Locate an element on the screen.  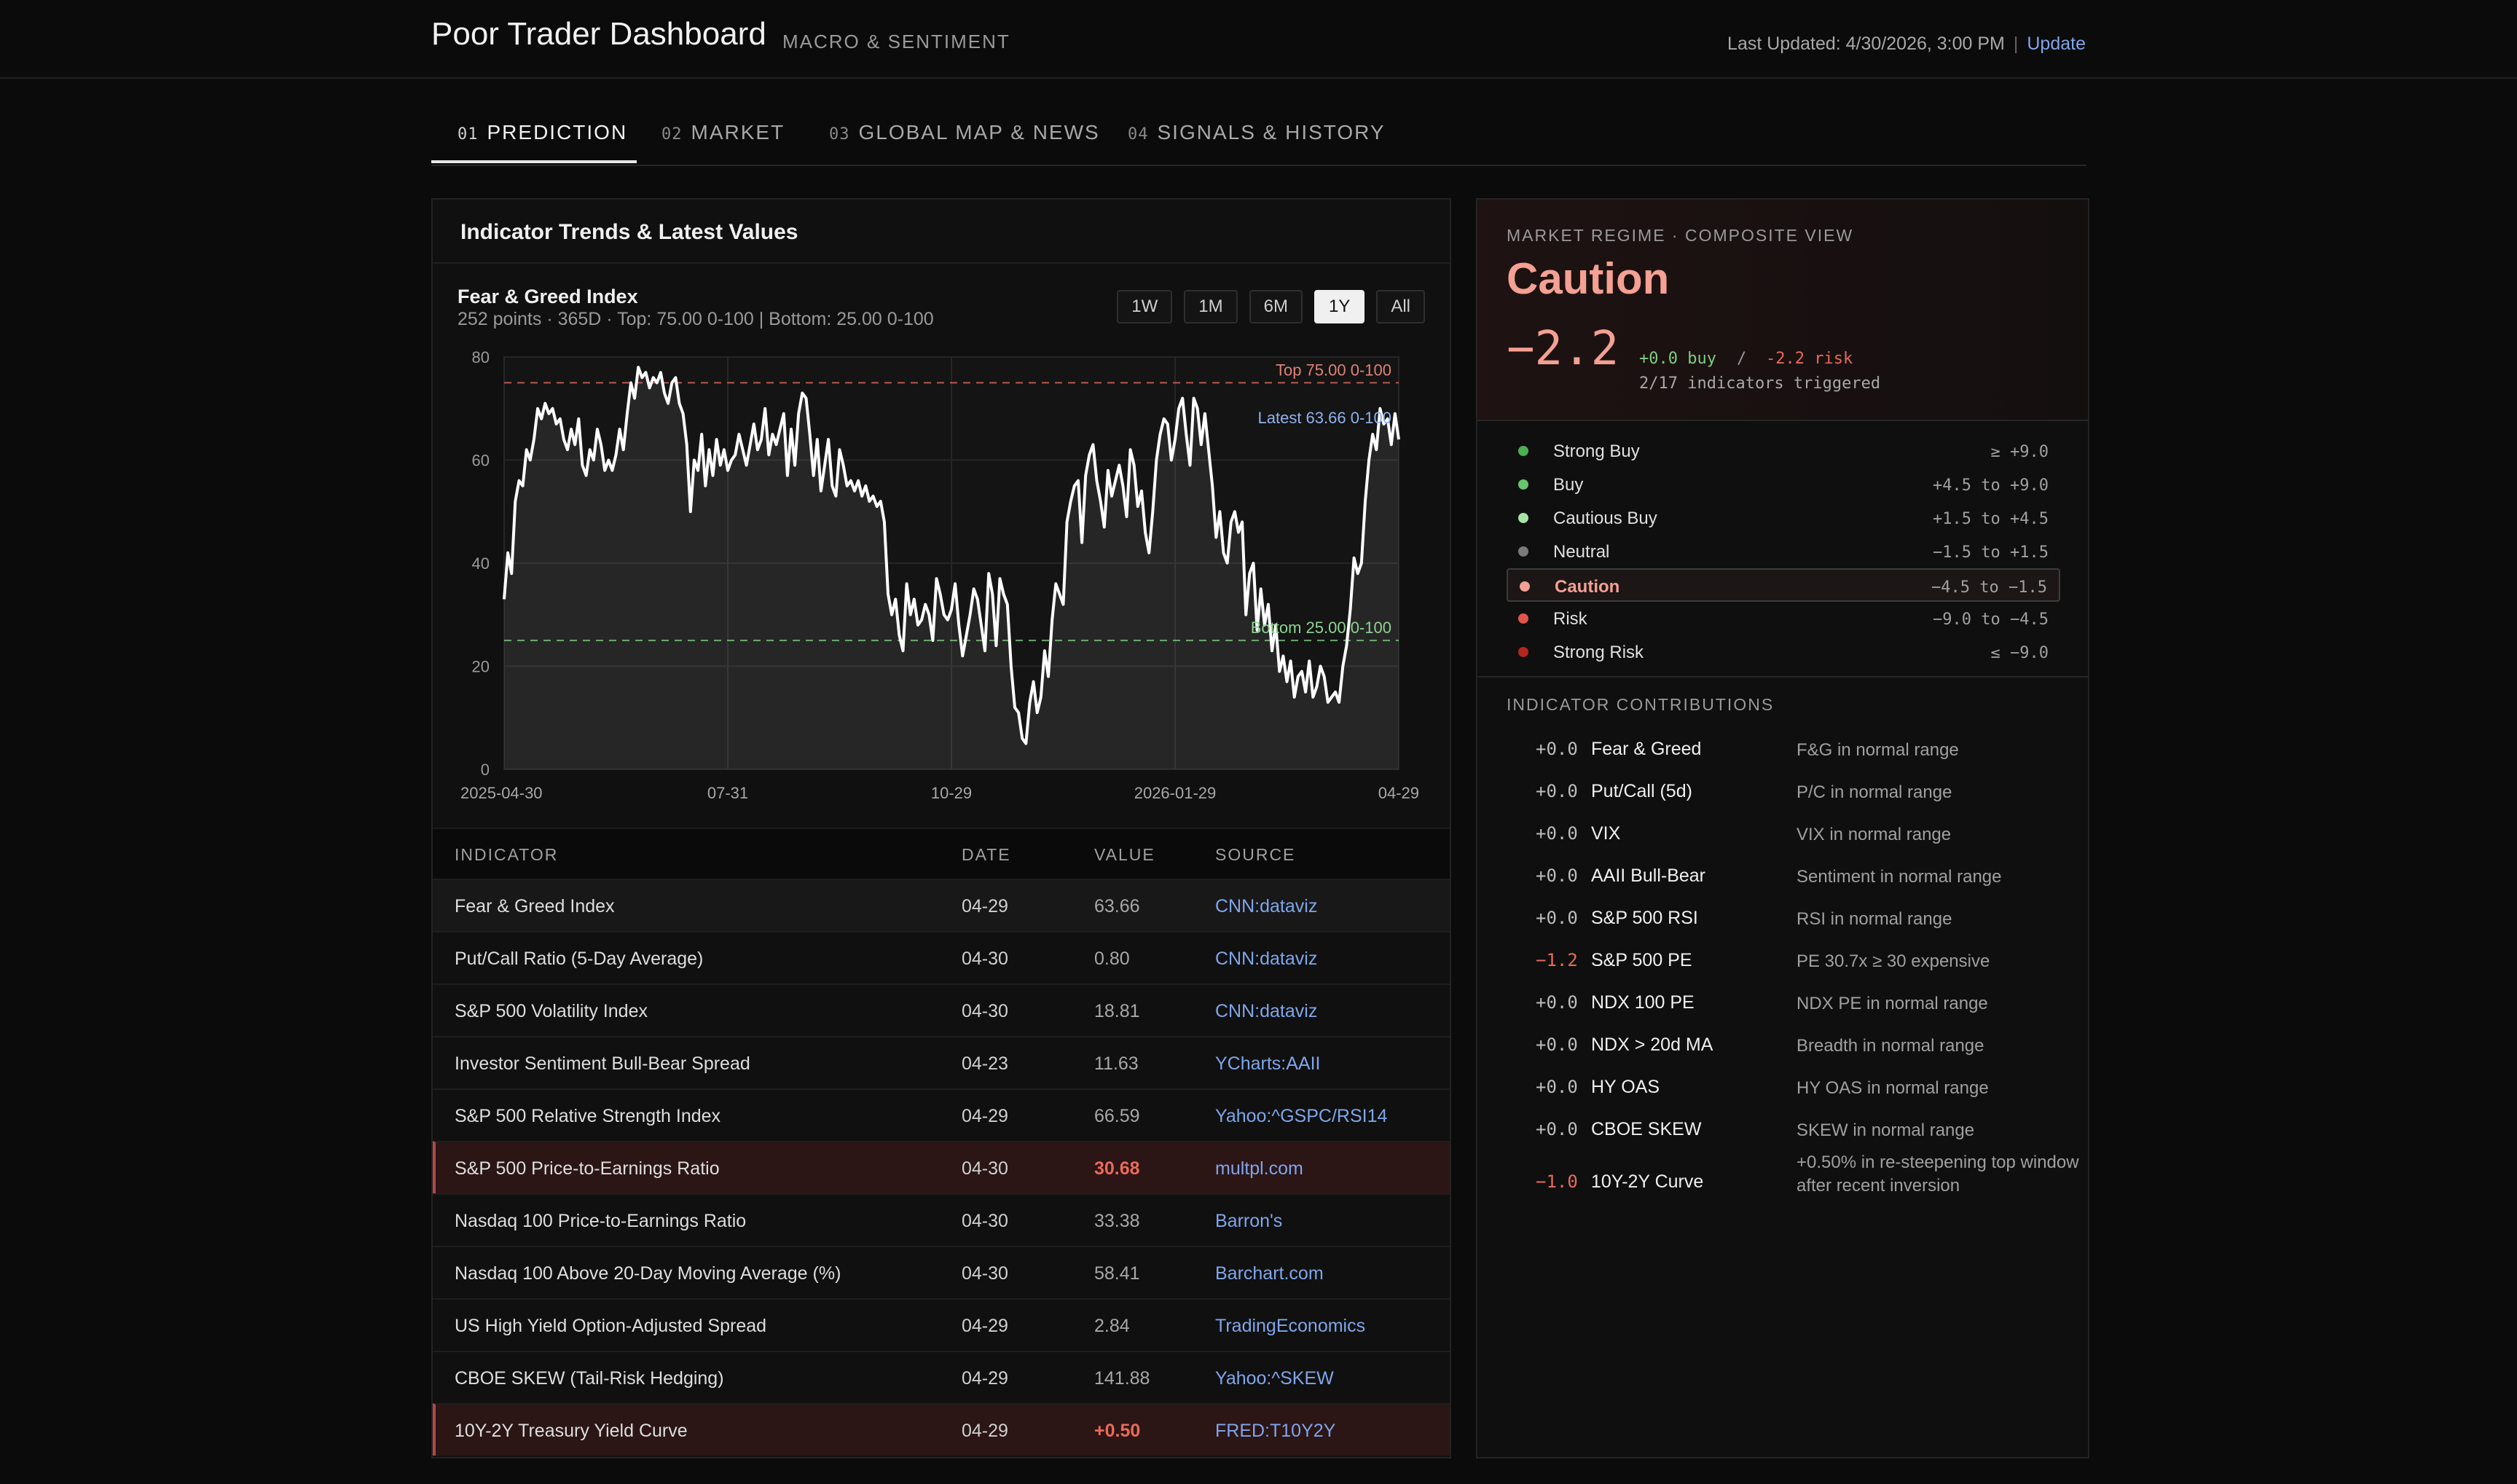
tab-prediction: 01 PREDICTION is located at coordinates (542, 142).